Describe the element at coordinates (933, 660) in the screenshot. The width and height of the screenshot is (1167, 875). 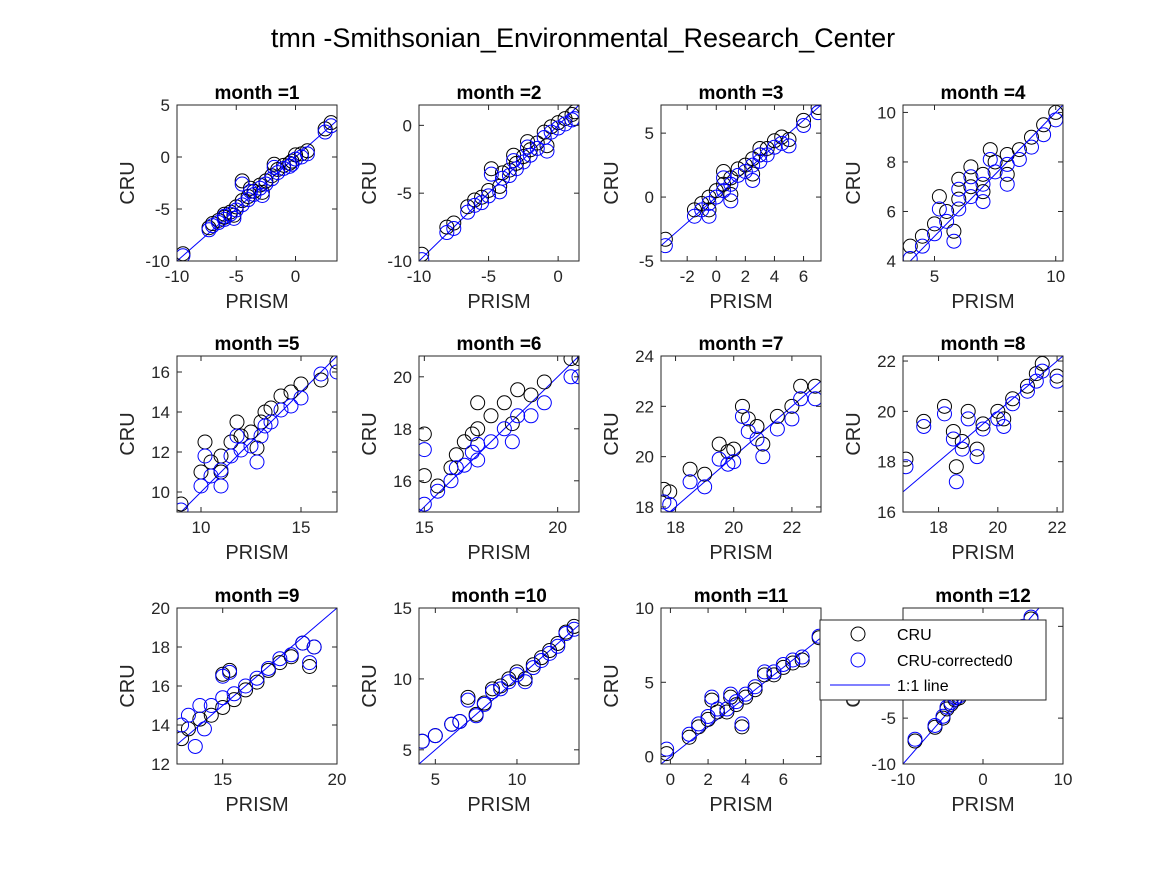
I see `legend: CRU CRU-corrected0 1:1 line` at that location.